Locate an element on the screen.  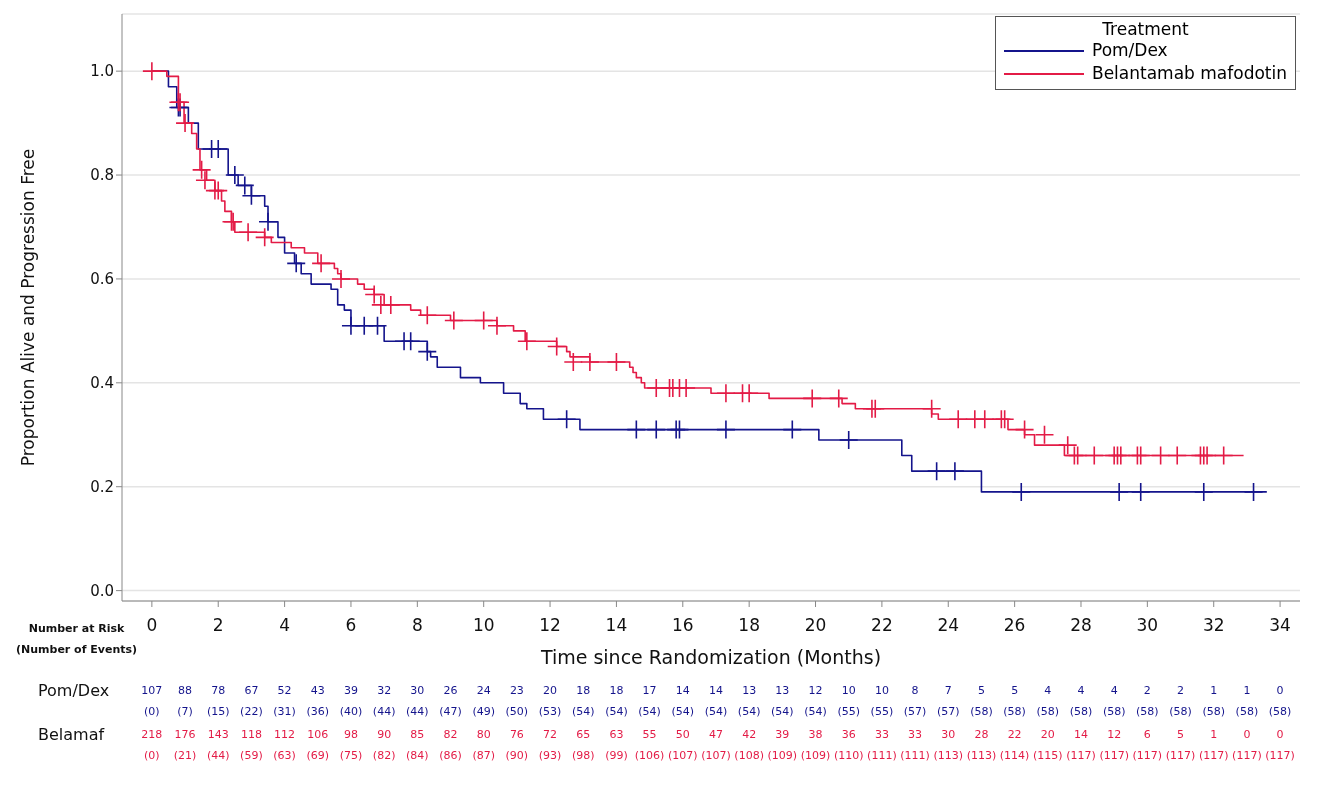
x-tick-label: 20 is located at coordinates (815, 625).